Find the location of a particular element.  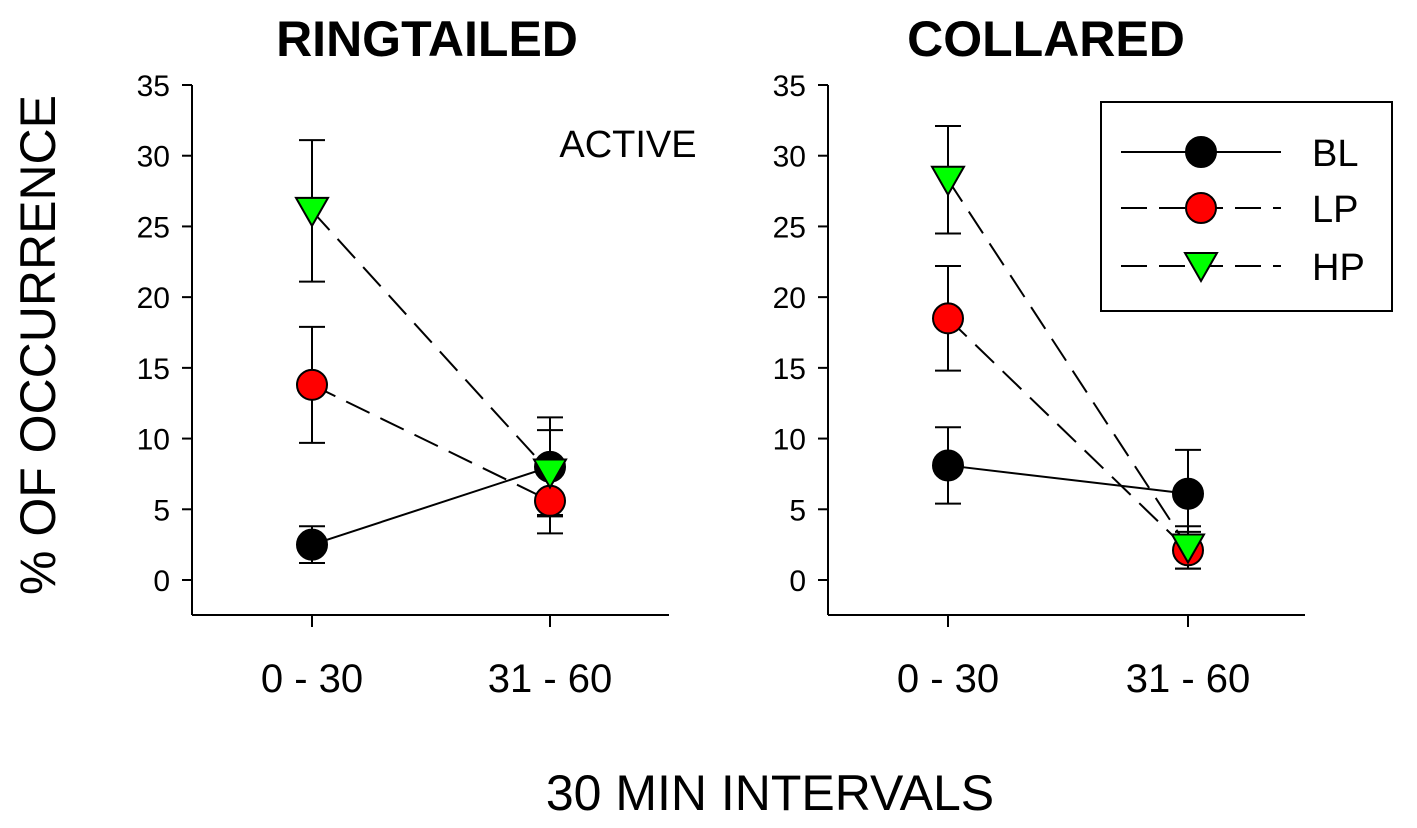

legend-label: HP is located at coordinates (1338, 268).